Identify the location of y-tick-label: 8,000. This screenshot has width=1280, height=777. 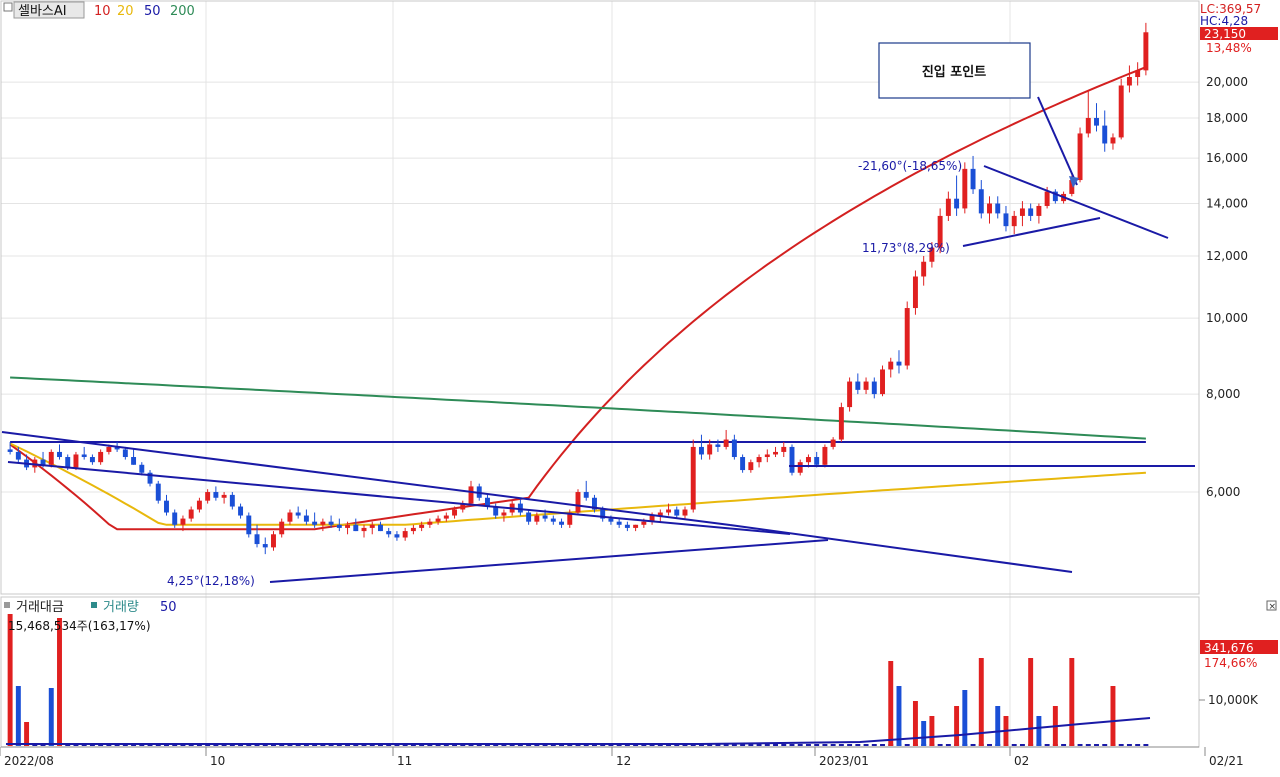
(1223, 394).